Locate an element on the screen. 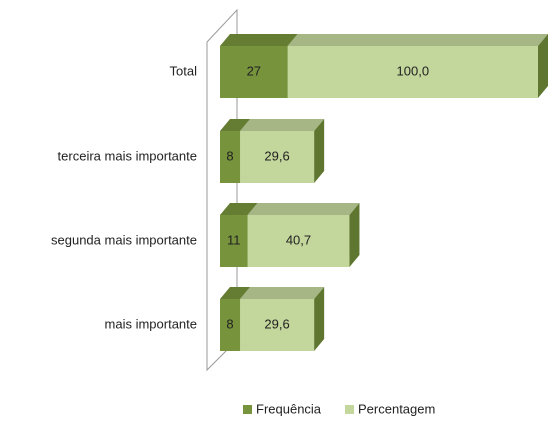 The width and height of the screenshot is (552, 423). value-label: 100,0 is located at coordinates (413, 70).